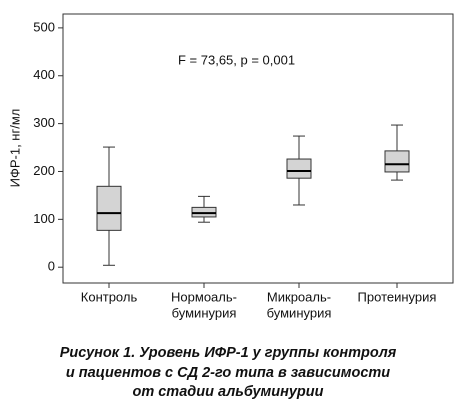  What do you see at coordinates (397, 296) in the screenshot?
I see `x-tick-label: Протеинурия` at bounding box center [397, 296].